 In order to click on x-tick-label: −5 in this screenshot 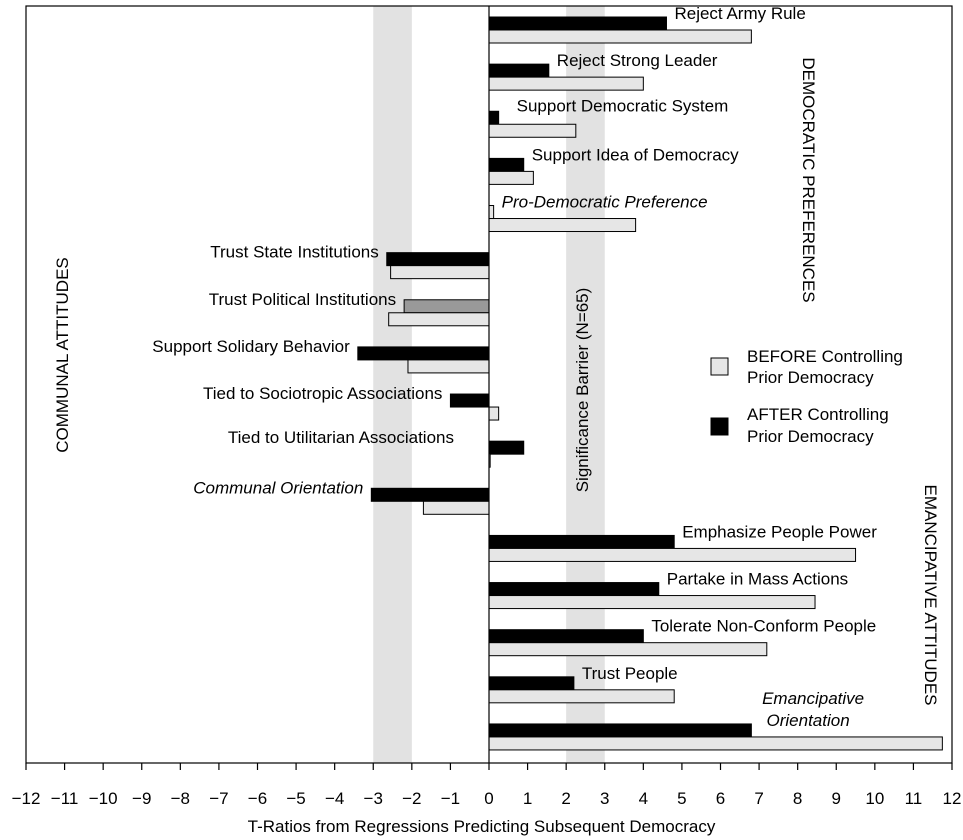, I will do `click(295, 798)`.